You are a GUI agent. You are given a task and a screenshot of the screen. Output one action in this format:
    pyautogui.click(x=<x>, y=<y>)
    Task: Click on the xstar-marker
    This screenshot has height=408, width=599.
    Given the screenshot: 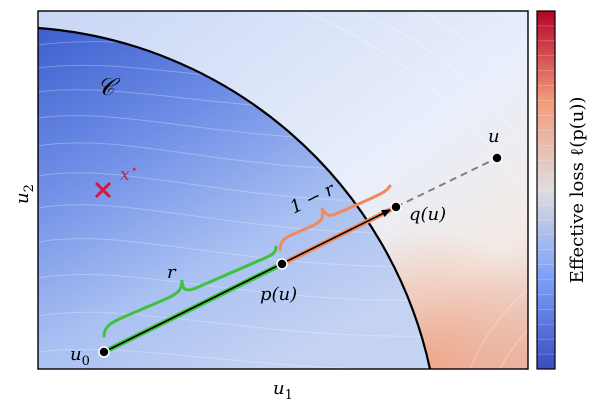 What is the action you would take?
    pyautogui.click(x=103, y=190)
    